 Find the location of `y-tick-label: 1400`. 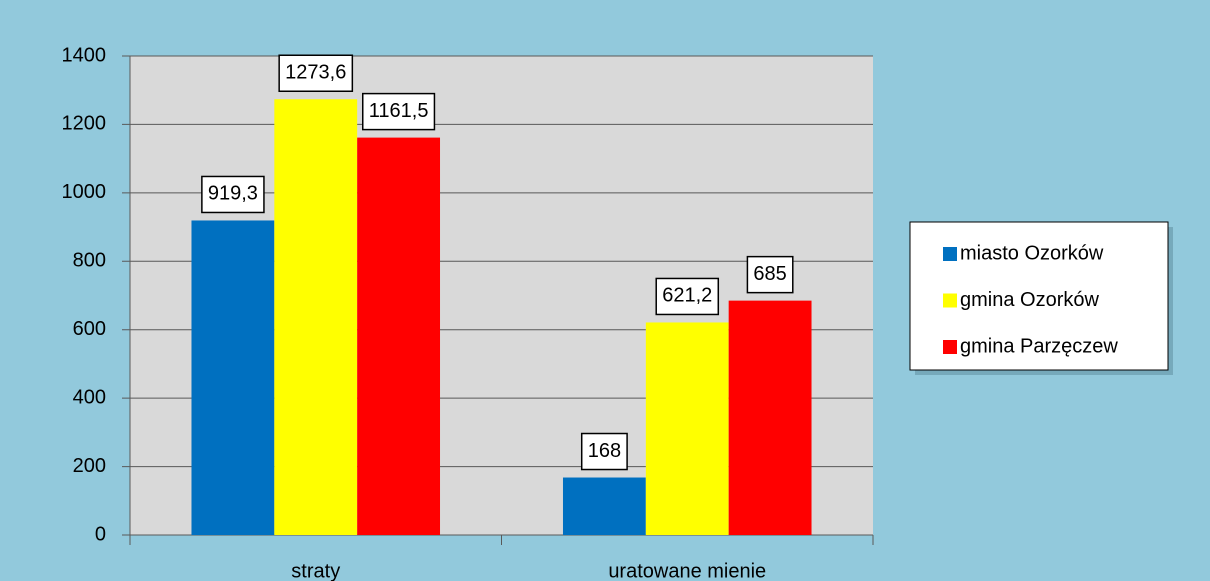

y-tick-label: 1400 is located at coordinates (84, 55).